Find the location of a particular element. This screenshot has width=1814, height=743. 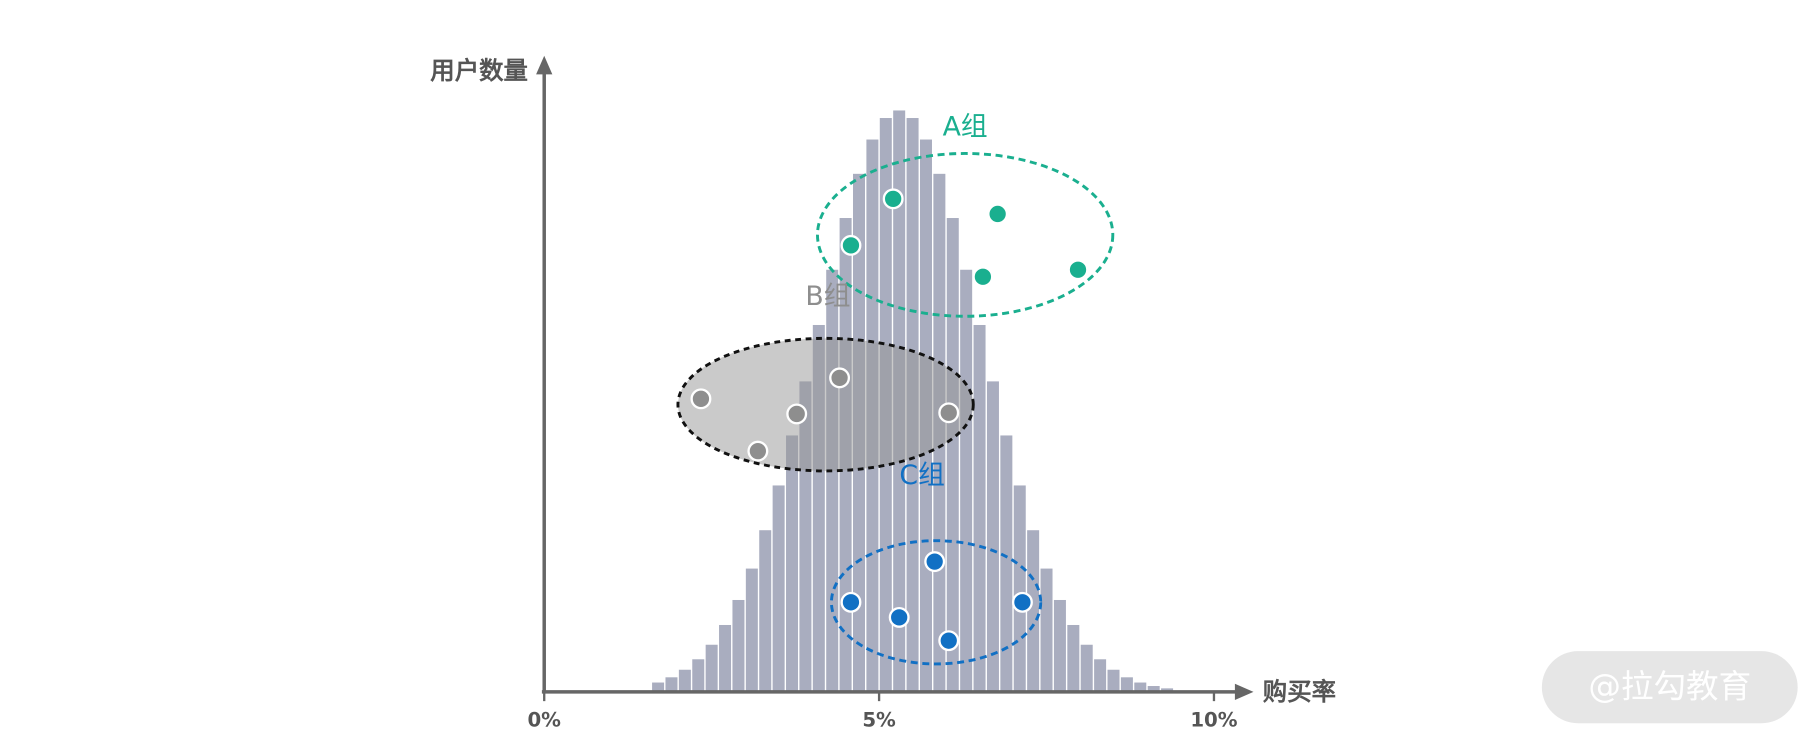

group-b-outline is located at coordinates (825, 404).